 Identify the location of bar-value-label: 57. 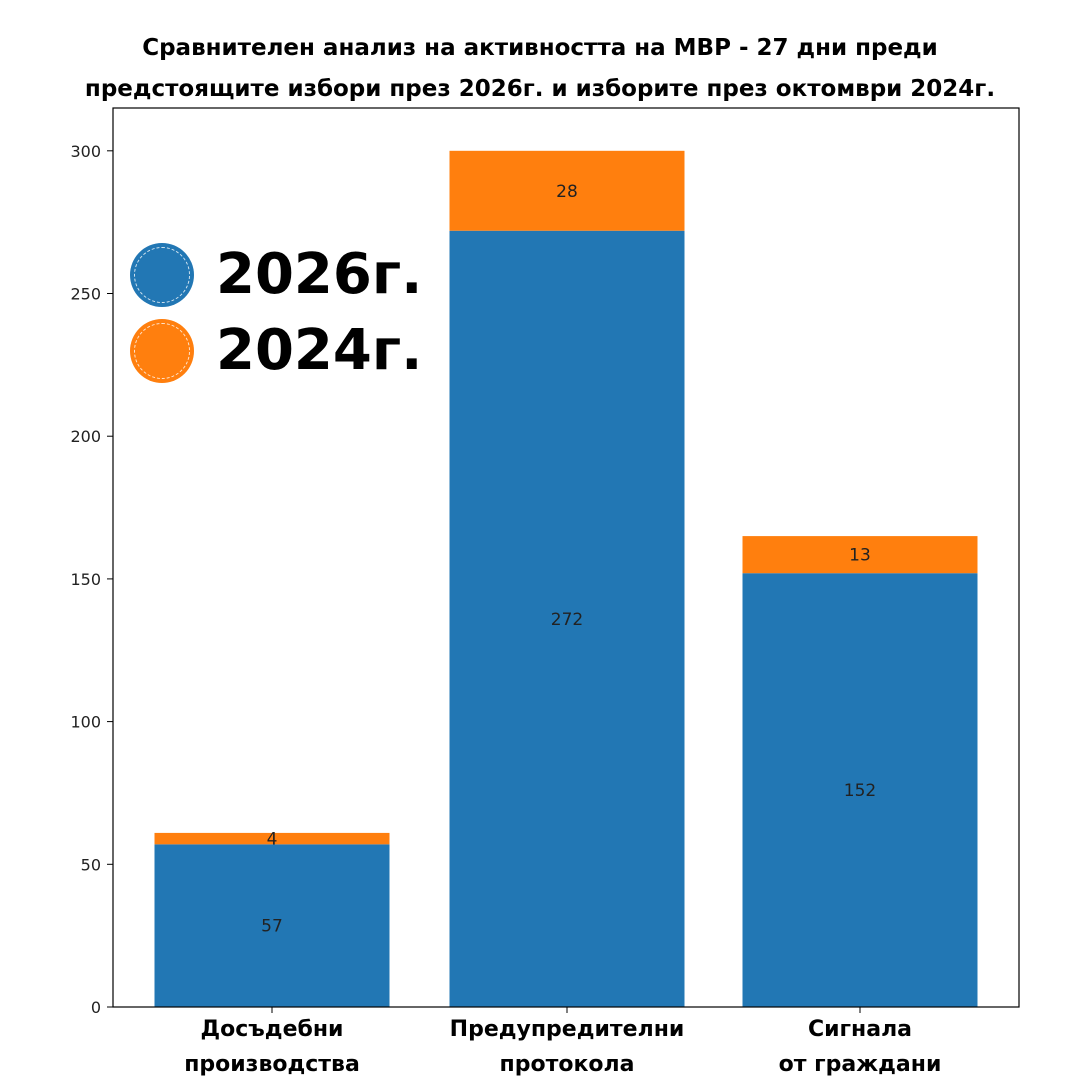
(272, 927).